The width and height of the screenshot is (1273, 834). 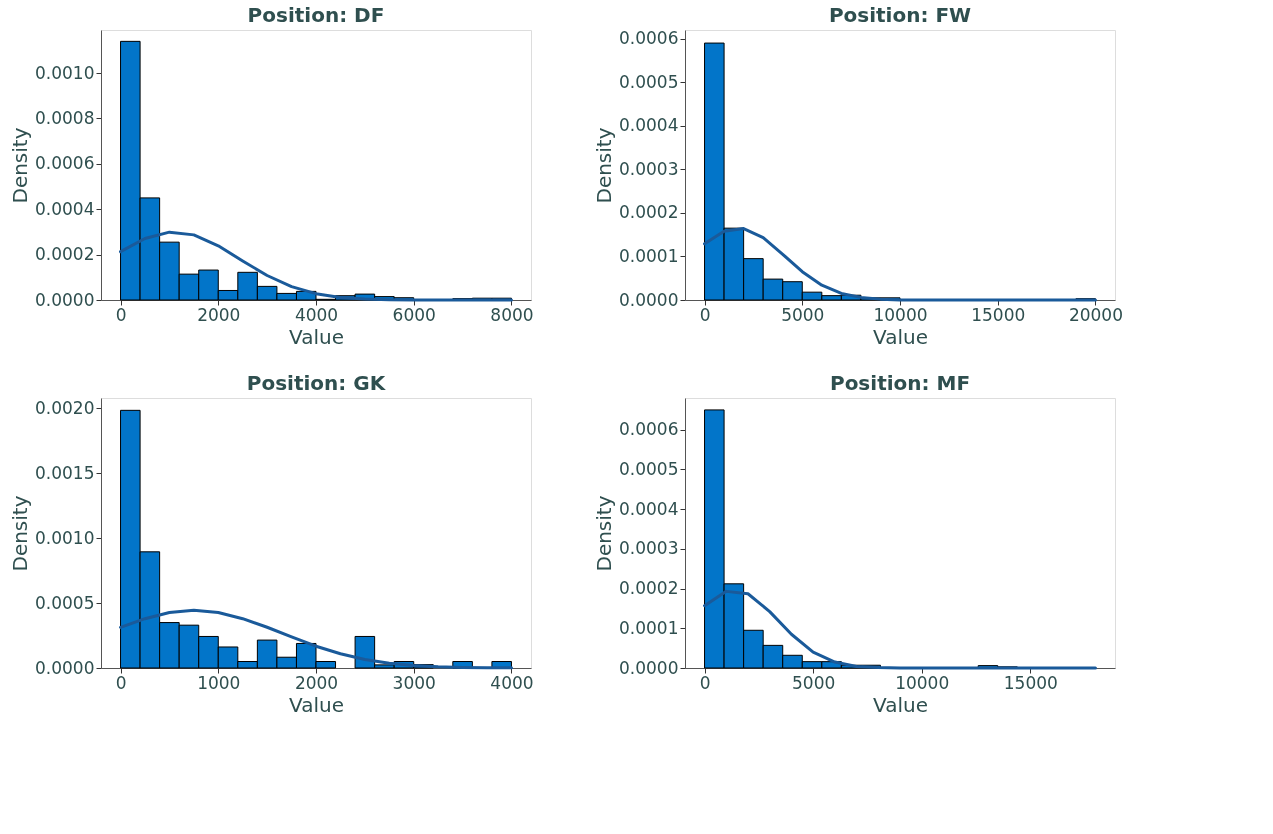 I want to click on chart-title: Position: FW, so click(x=900, y=14).